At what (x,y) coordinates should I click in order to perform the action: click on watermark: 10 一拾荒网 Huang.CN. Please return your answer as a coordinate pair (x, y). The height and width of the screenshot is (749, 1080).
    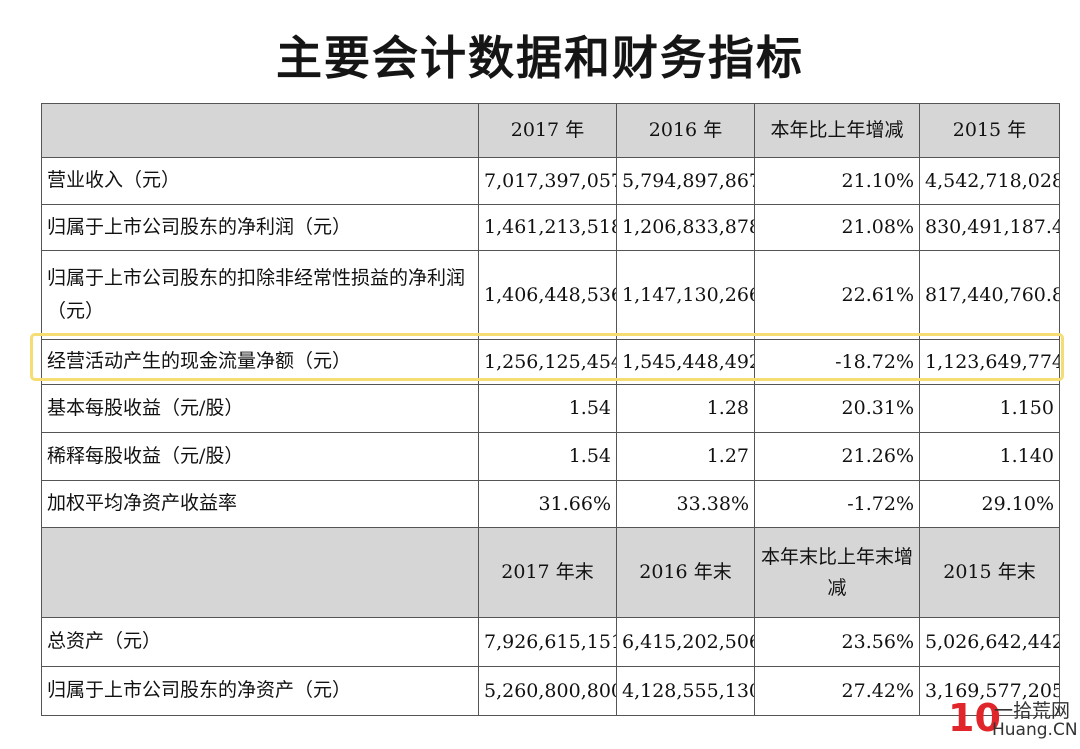
    Looking at the image, I should click on (1014, 720).